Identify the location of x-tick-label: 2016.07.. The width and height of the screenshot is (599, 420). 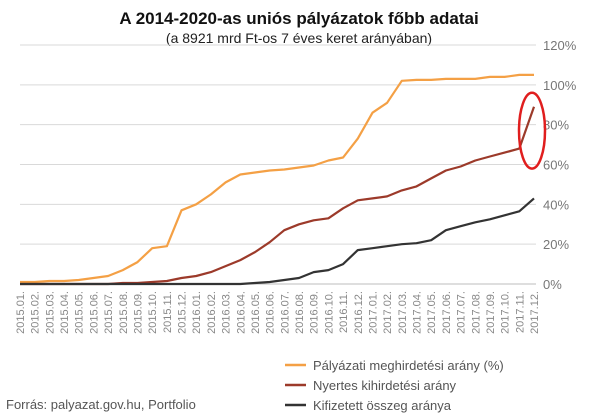
(285, 312).